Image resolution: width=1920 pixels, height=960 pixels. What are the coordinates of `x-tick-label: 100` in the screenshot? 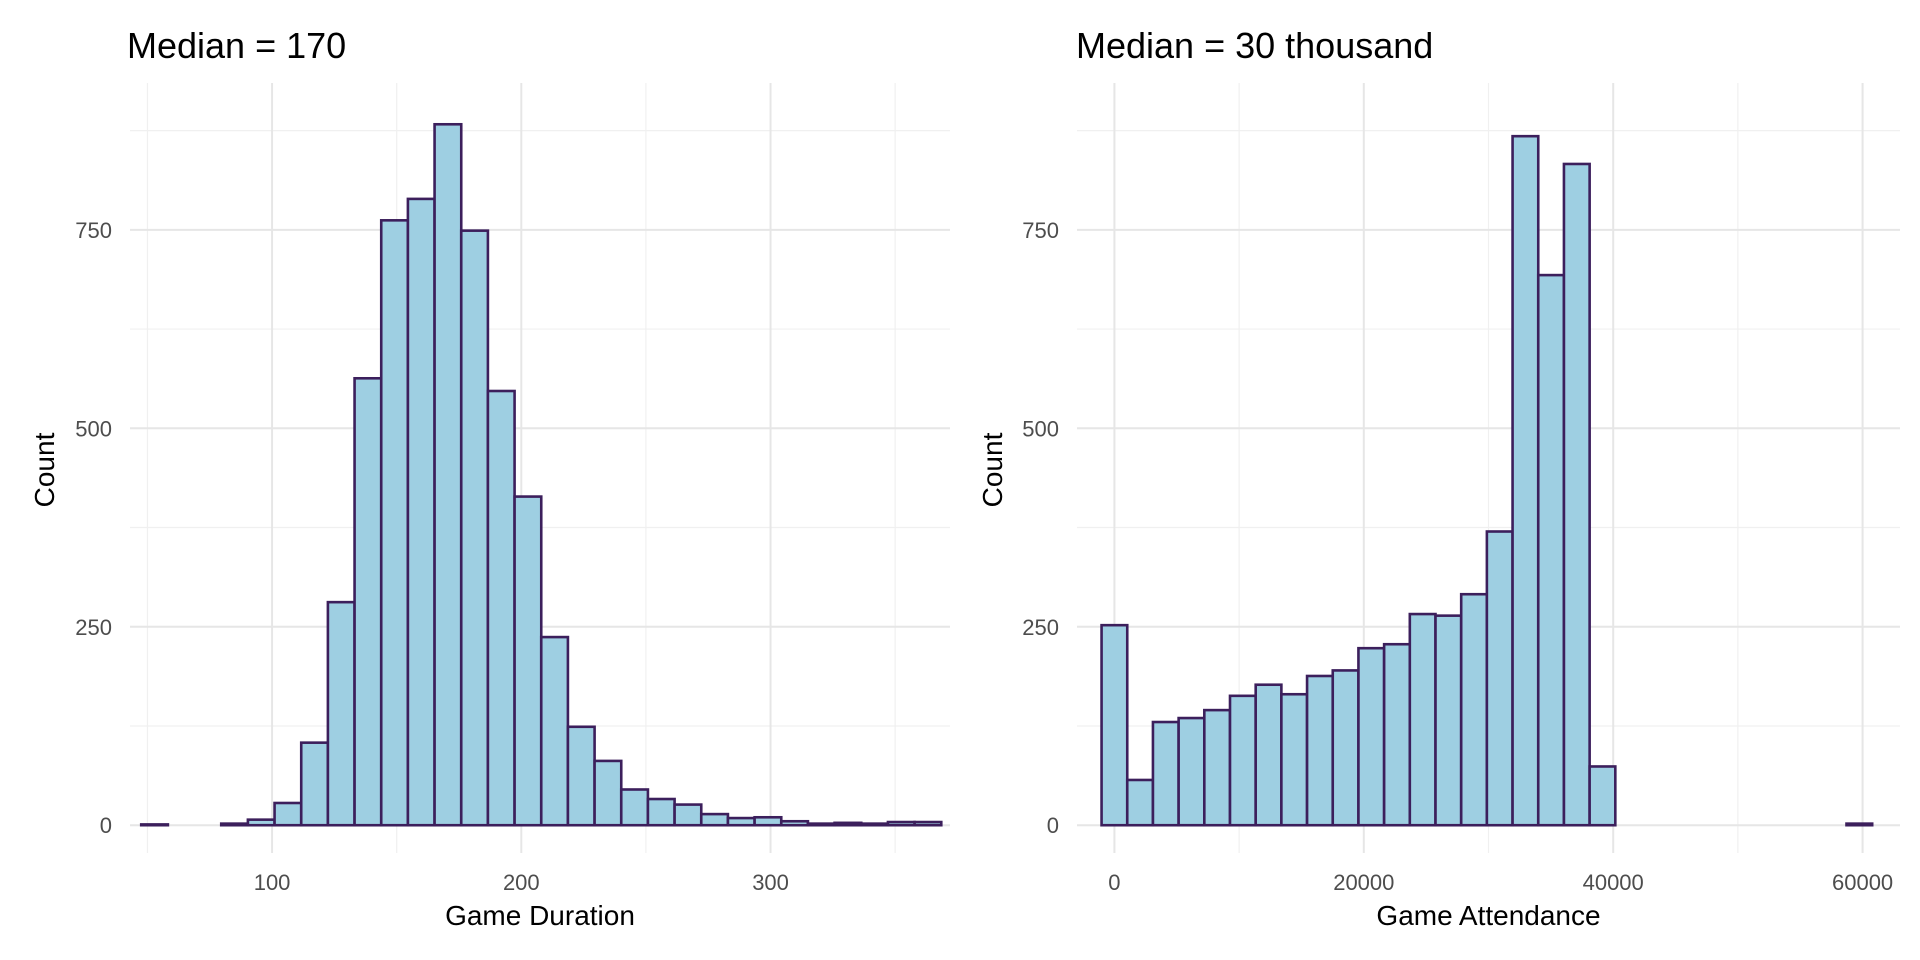 It's located at (272, 882).